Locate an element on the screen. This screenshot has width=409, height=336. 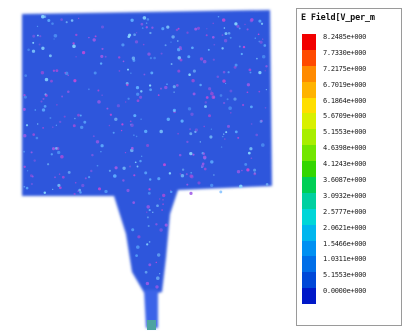
legend-tick-label: 0.0000e+000 is located at coordinates (345, 291).